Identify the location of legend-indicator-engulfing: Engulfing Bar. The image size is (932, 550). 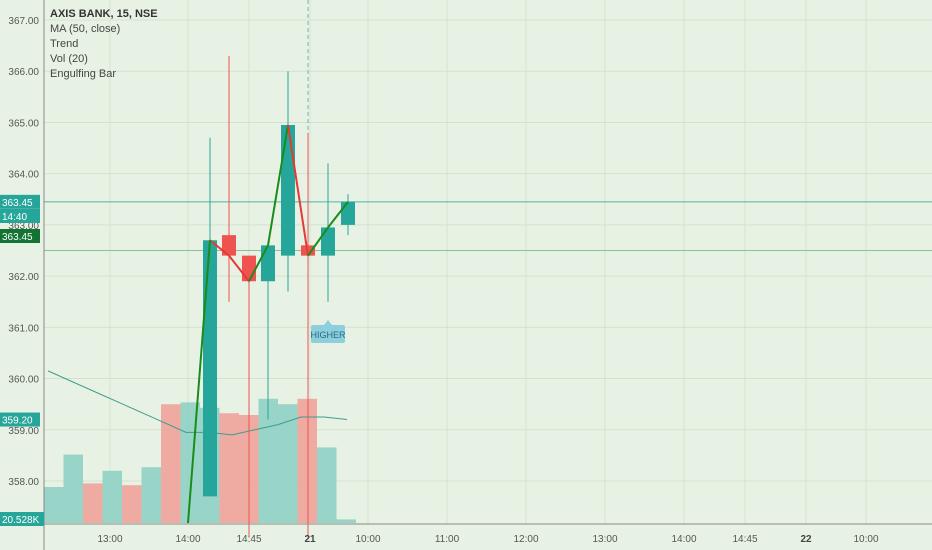
(83, 74).